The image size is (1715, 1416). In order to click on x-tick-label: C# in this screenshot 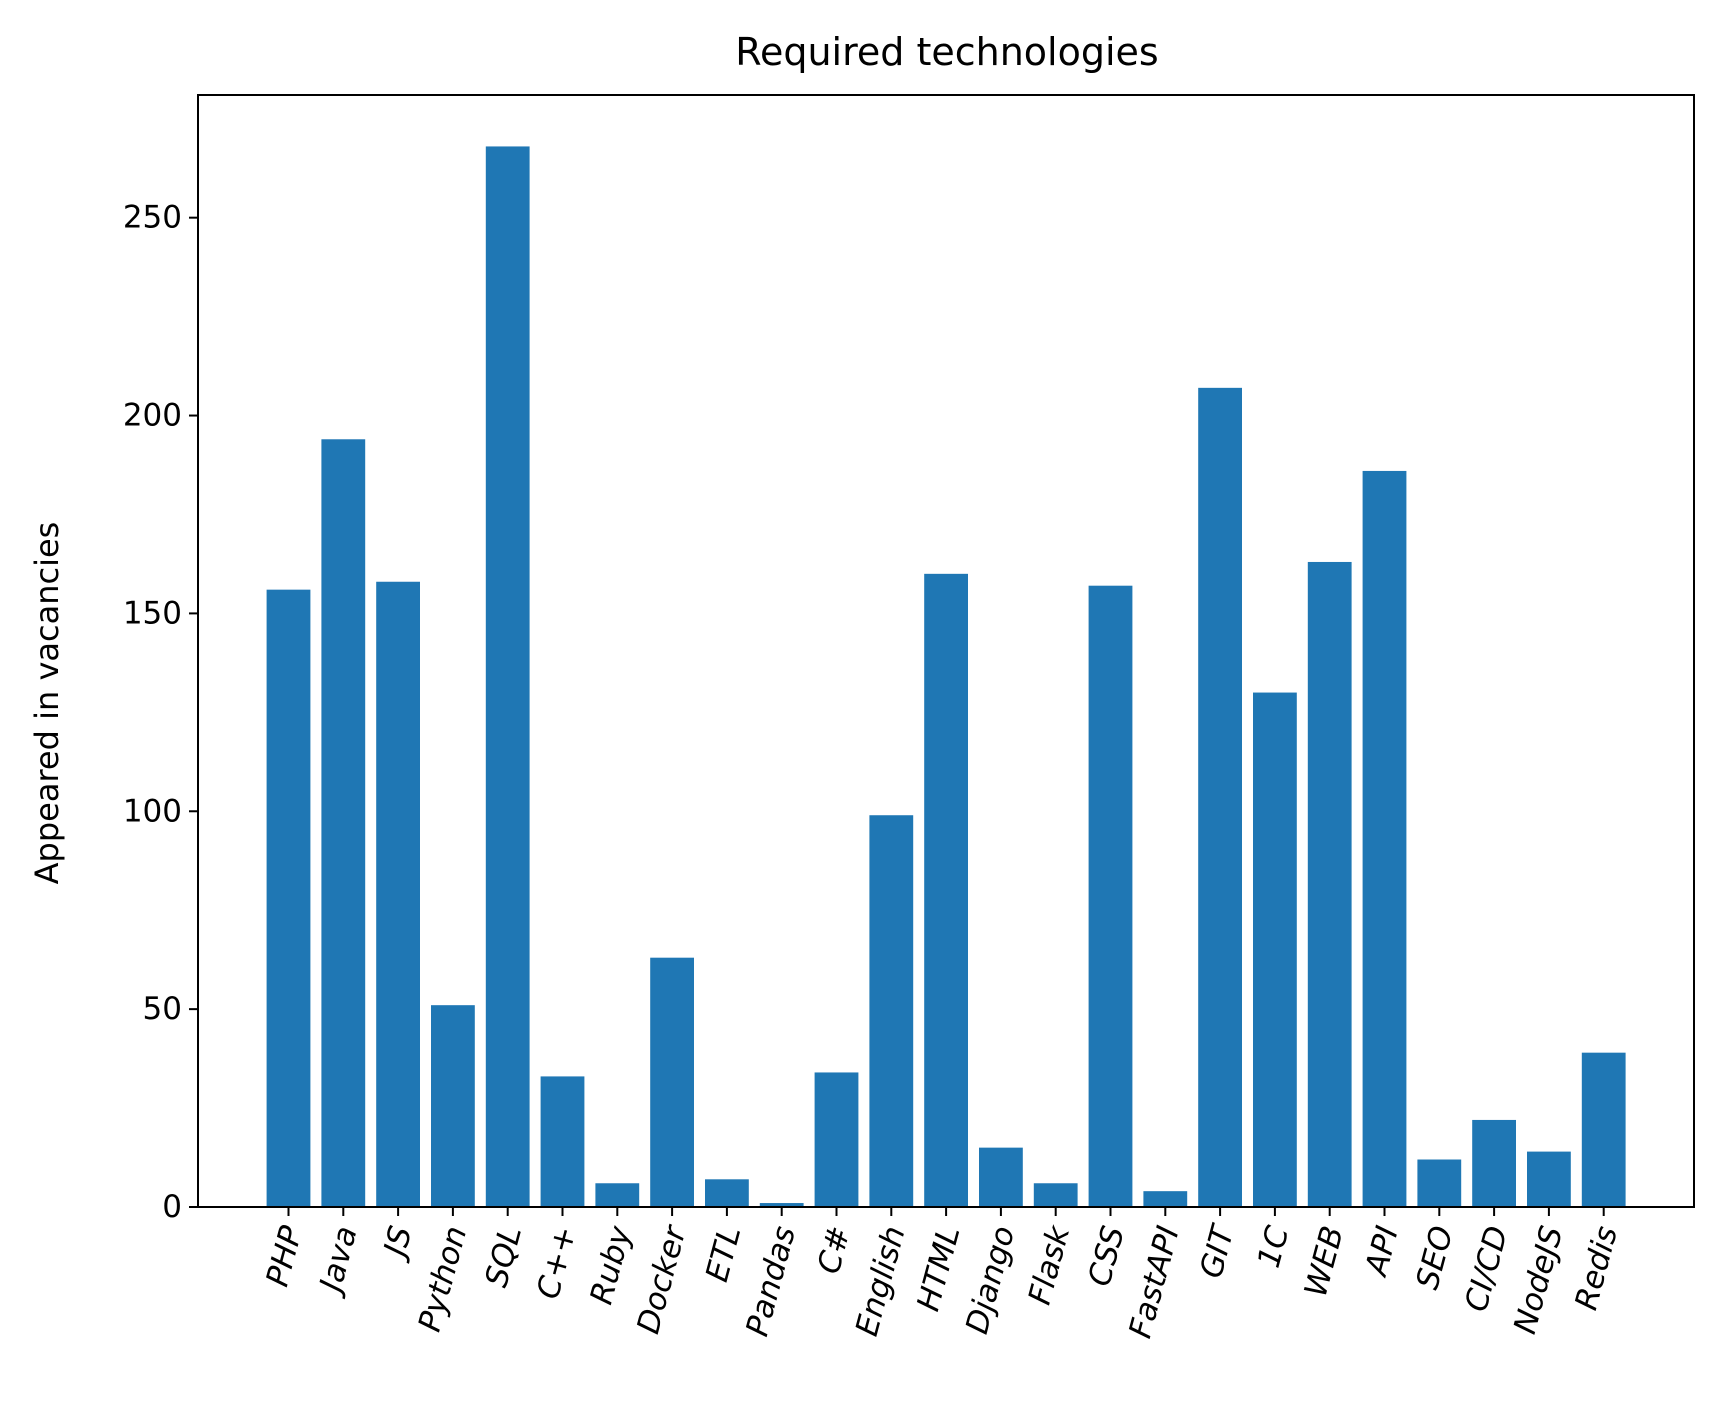, I will do `click(834, 1249)`.